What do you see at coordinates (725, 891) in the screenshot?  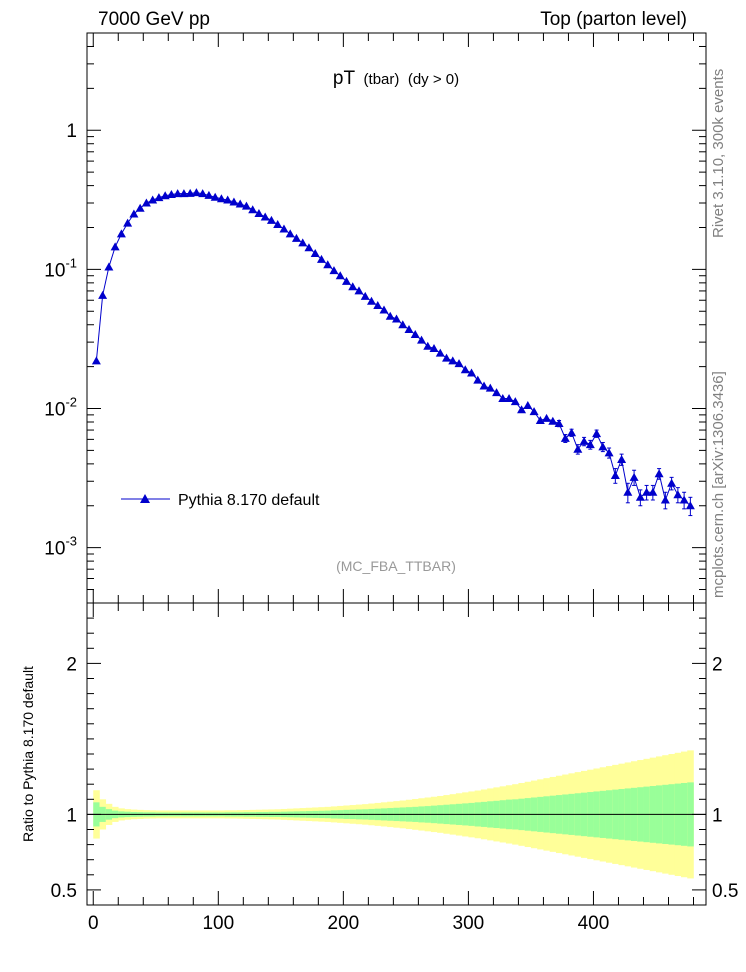 I see `ratio-y-tick-label-right: 0.5` at bounding box center [725, 891].